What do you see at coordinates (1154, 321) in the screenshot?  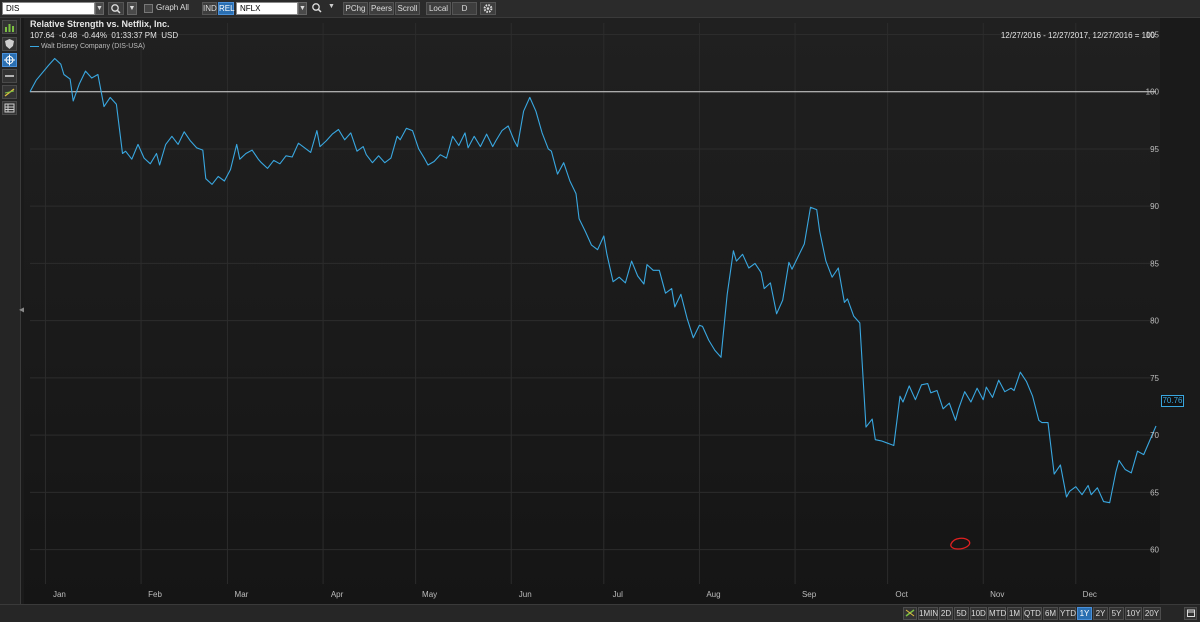 I see `y-tick-label: 80` at bounding box center [1154, 321].